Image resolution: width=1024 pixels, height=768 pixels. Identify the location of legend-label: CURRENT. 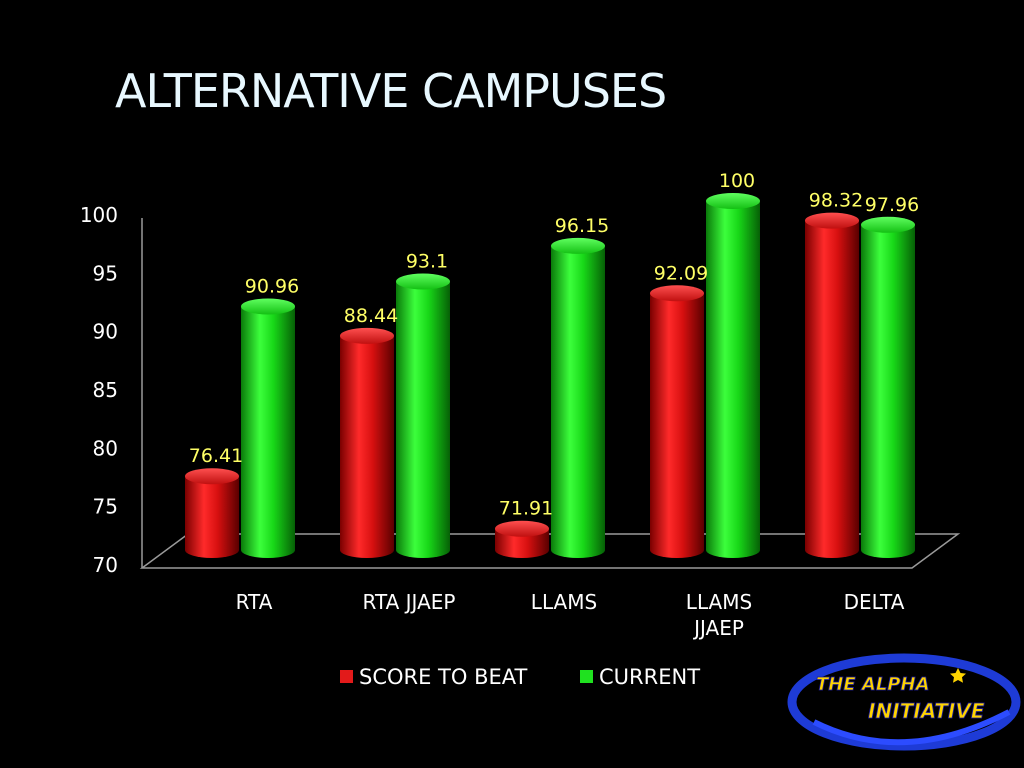
(649, 677).